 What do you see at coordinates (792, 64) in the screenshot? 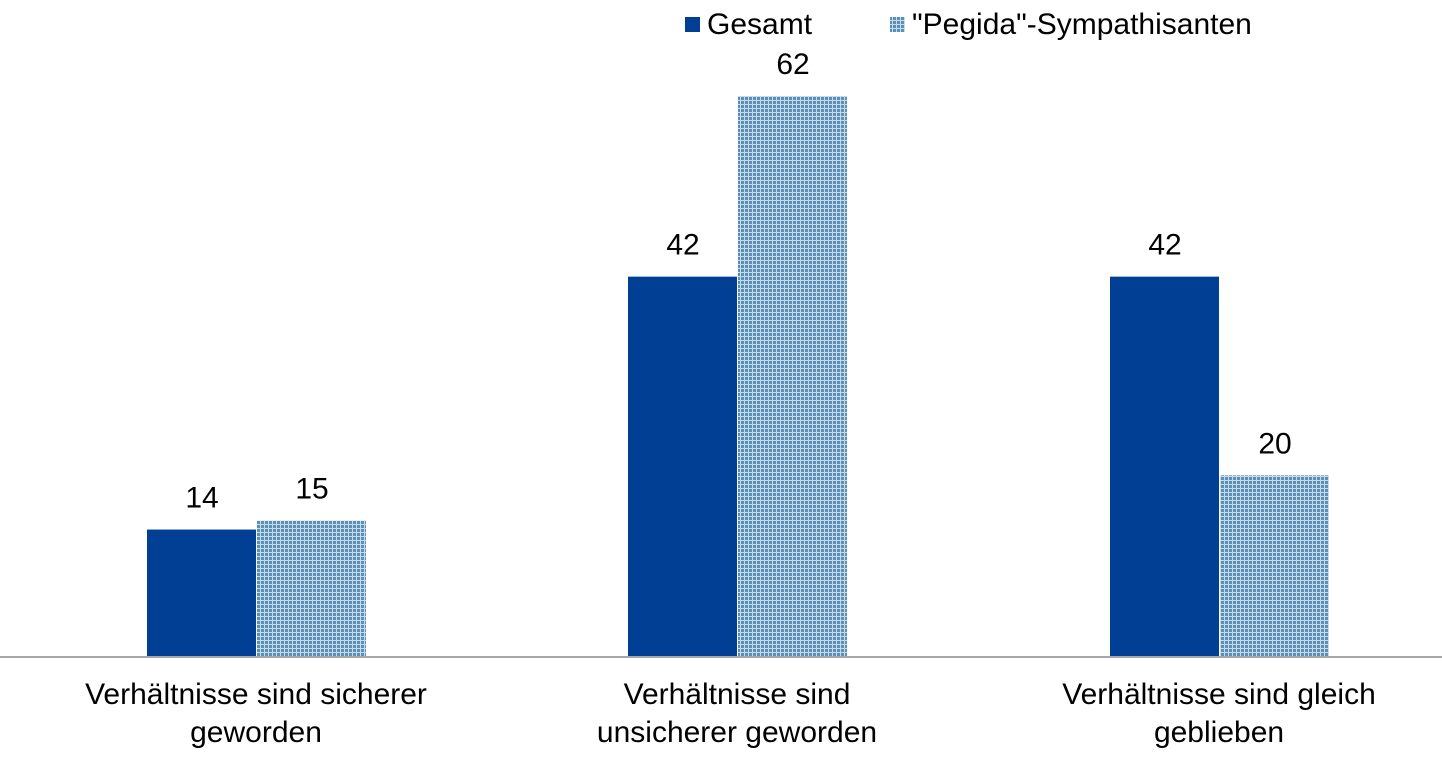
I see `value-label: 62` at bounding box center [792, 64].